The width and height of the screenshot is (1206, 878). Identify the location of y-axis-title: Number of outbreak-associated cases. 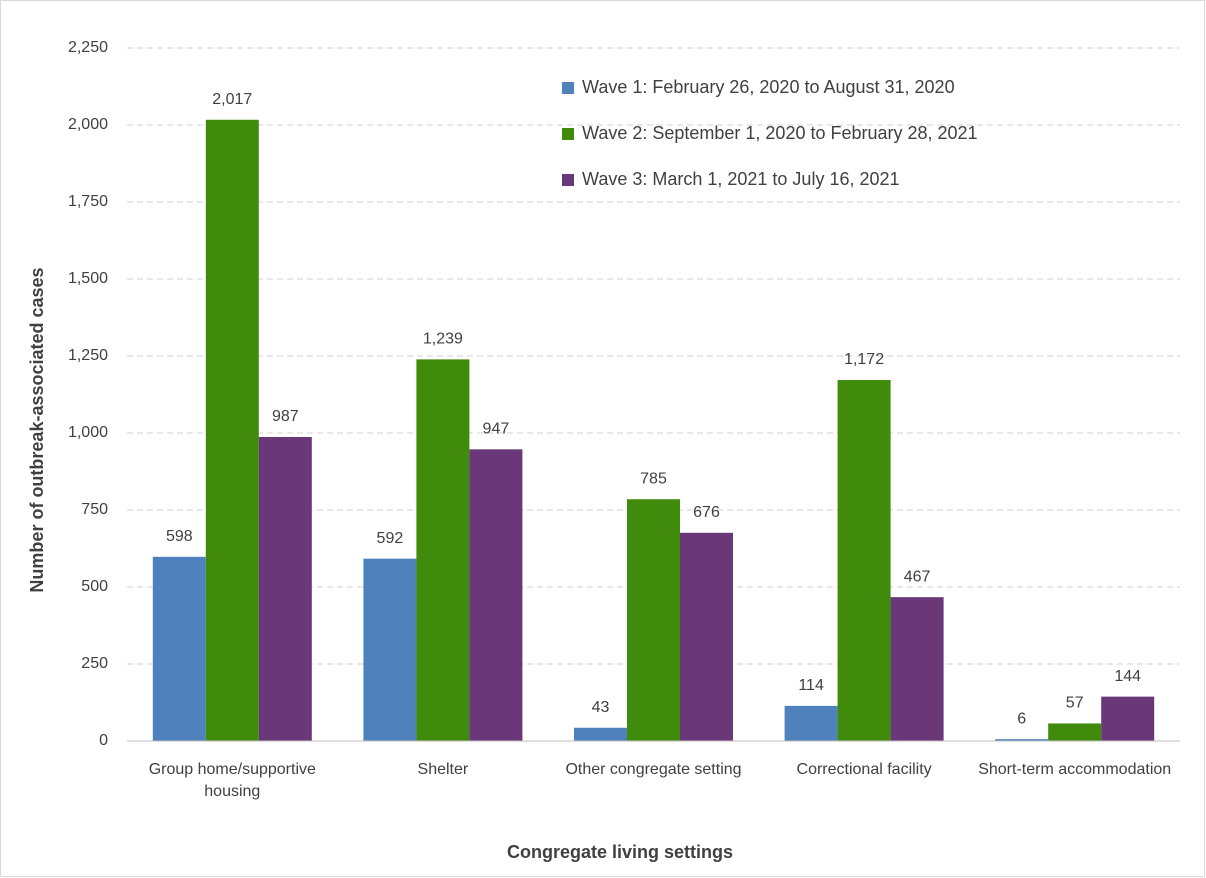
(37, 429).